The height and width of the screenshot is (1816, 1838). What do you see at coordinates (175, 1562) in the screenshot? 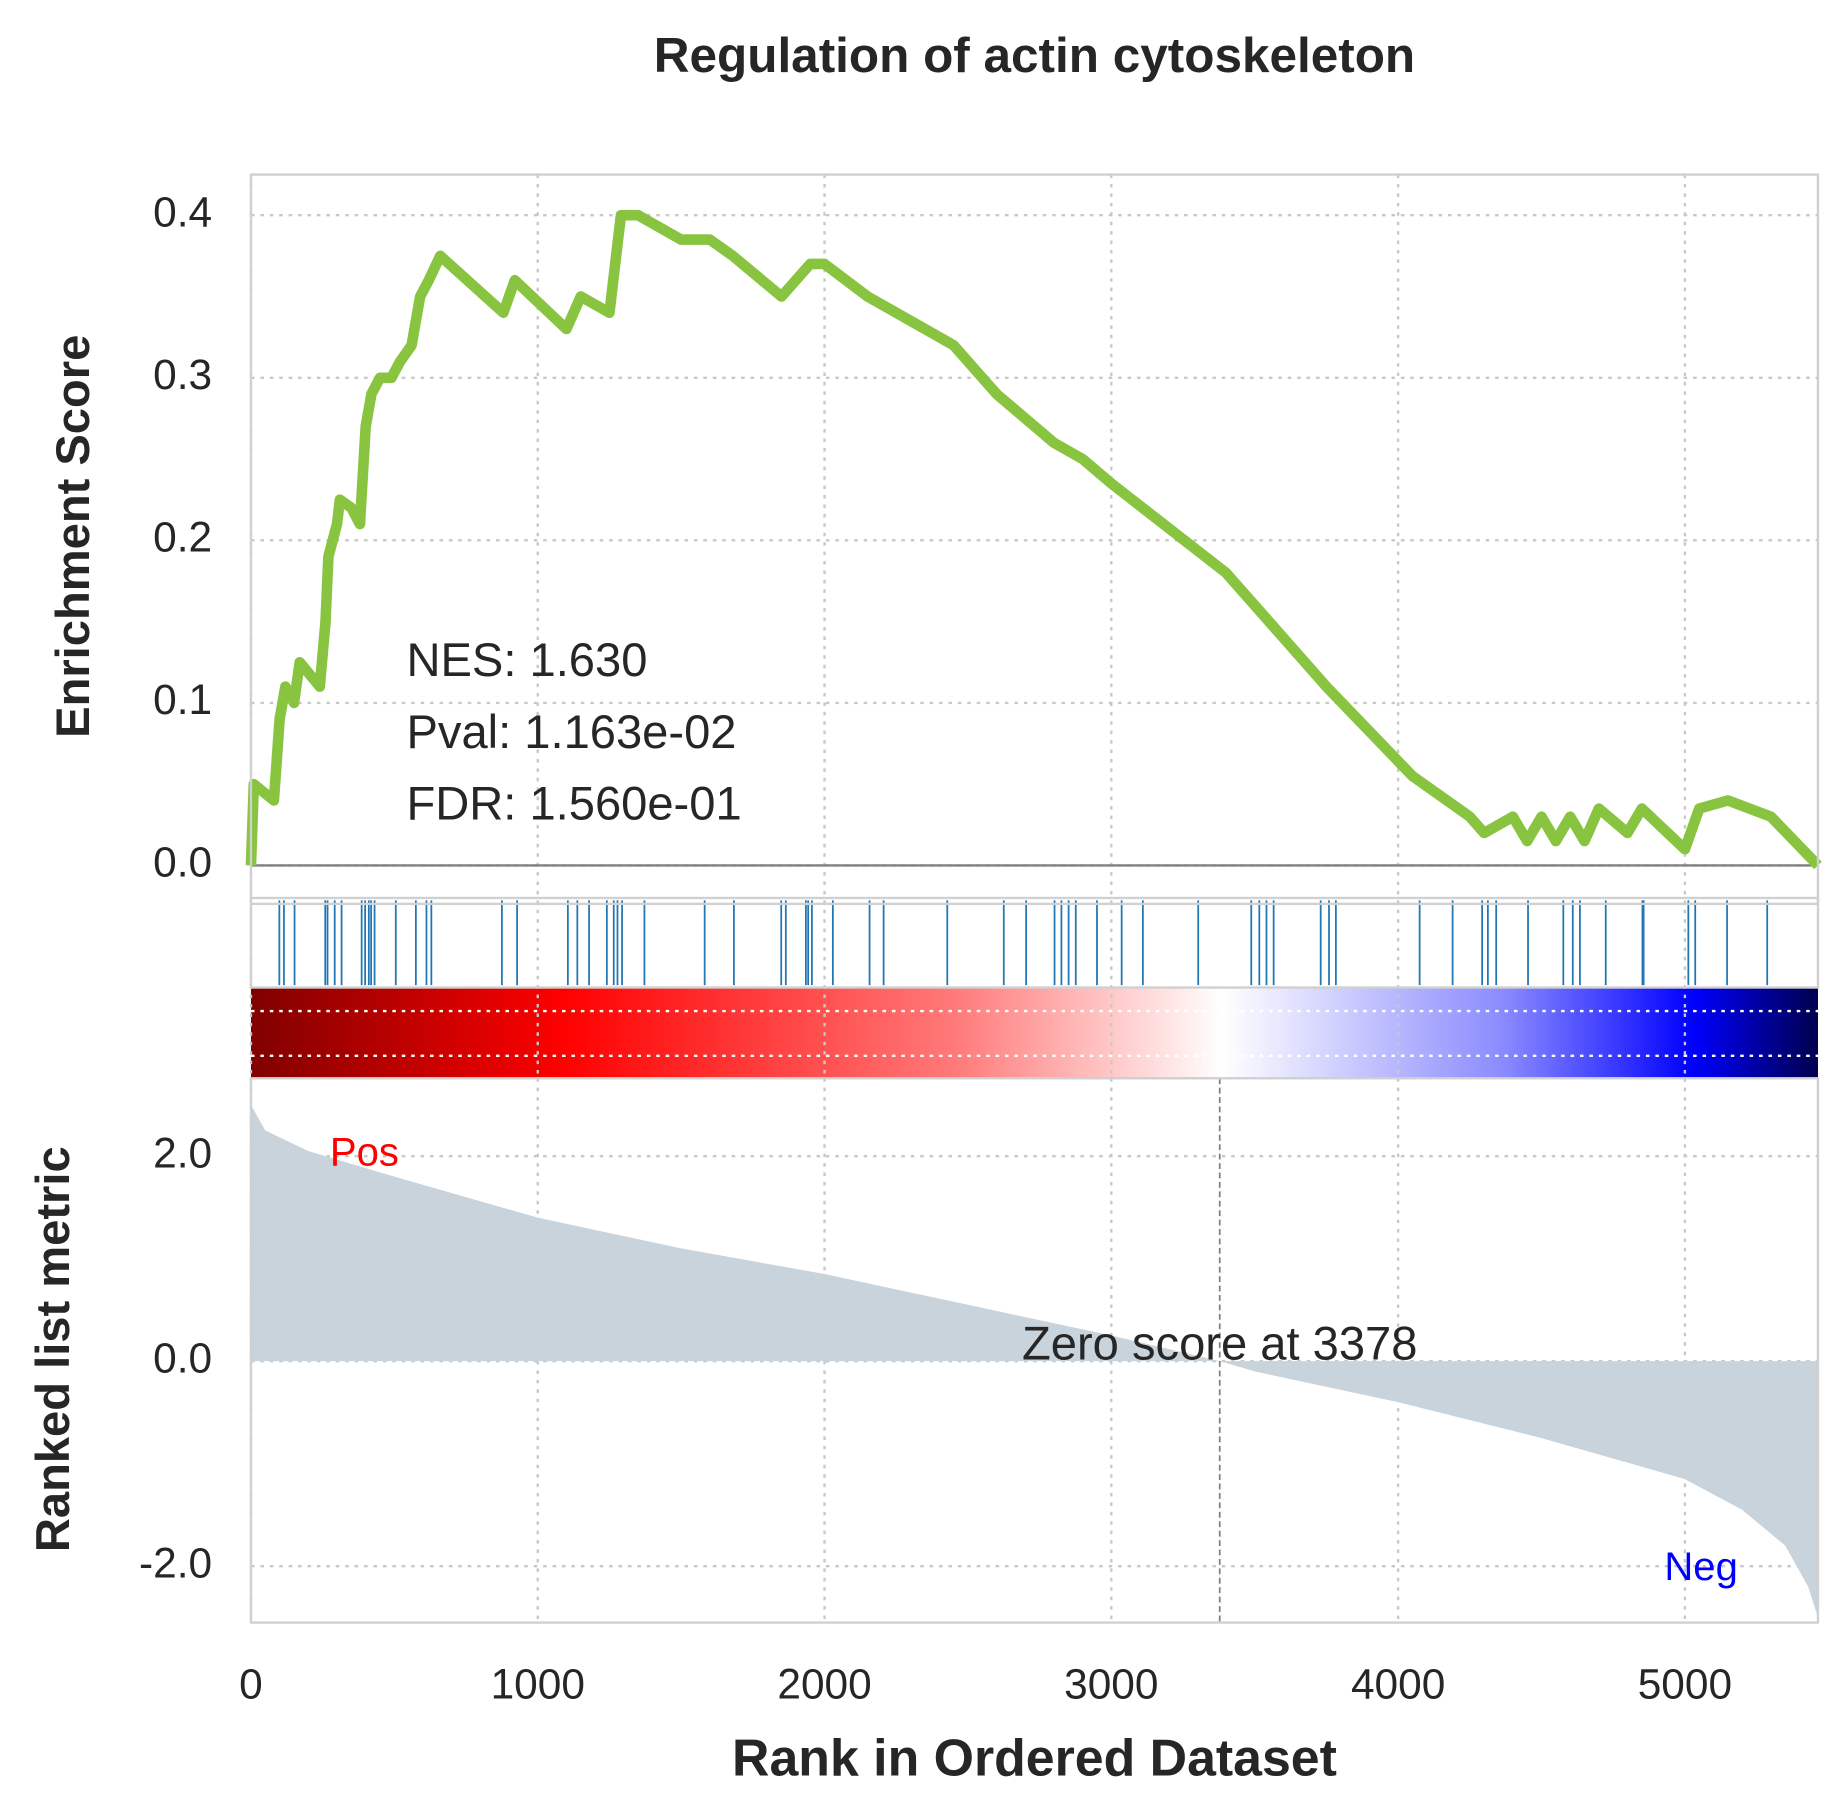
I see `y-tick-label: -2.0` at bounding box center [175, 1562].